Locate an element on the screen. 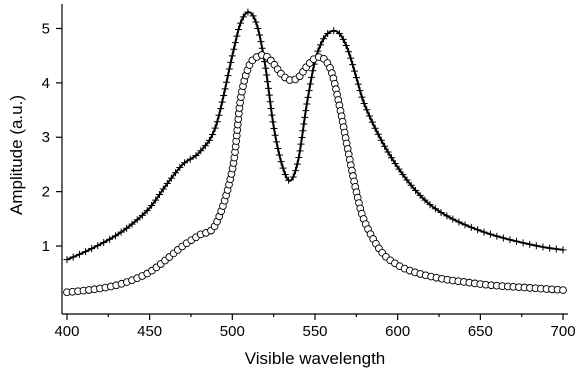 This screenshot has width=582, height=374. y-axis-label: Amplitude (a.u.) is located at coordinates (16, 155).